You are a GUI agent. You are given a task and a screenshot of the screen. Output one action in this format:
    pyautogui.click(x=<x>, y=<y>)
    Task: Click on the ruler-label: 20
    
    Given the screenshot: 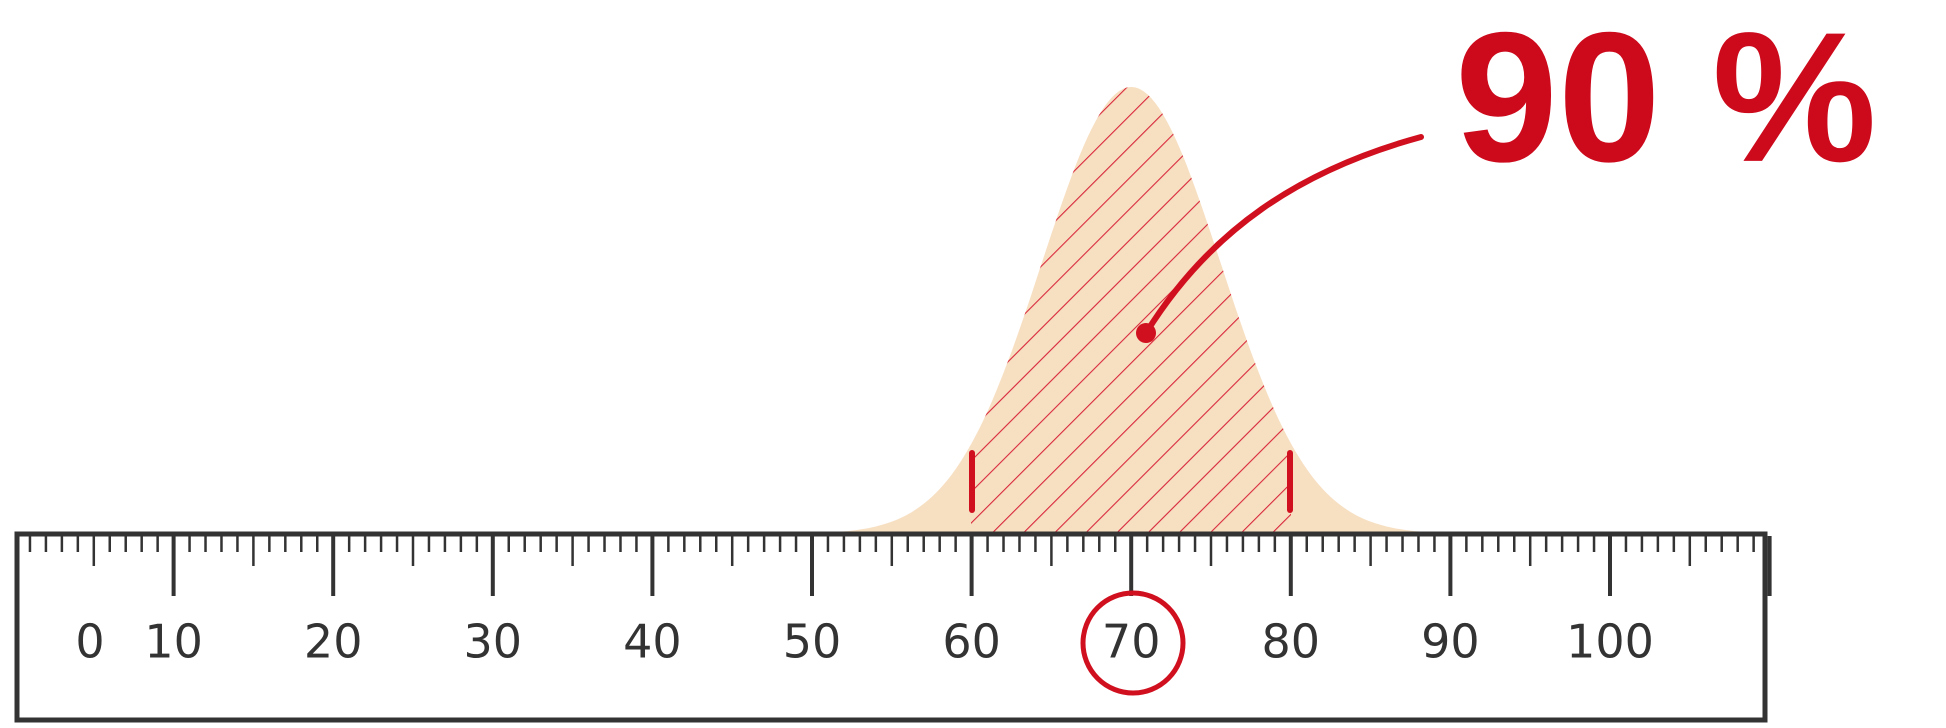 What is the action you would take?
    pyautogui.click(x=333, y=642)
    